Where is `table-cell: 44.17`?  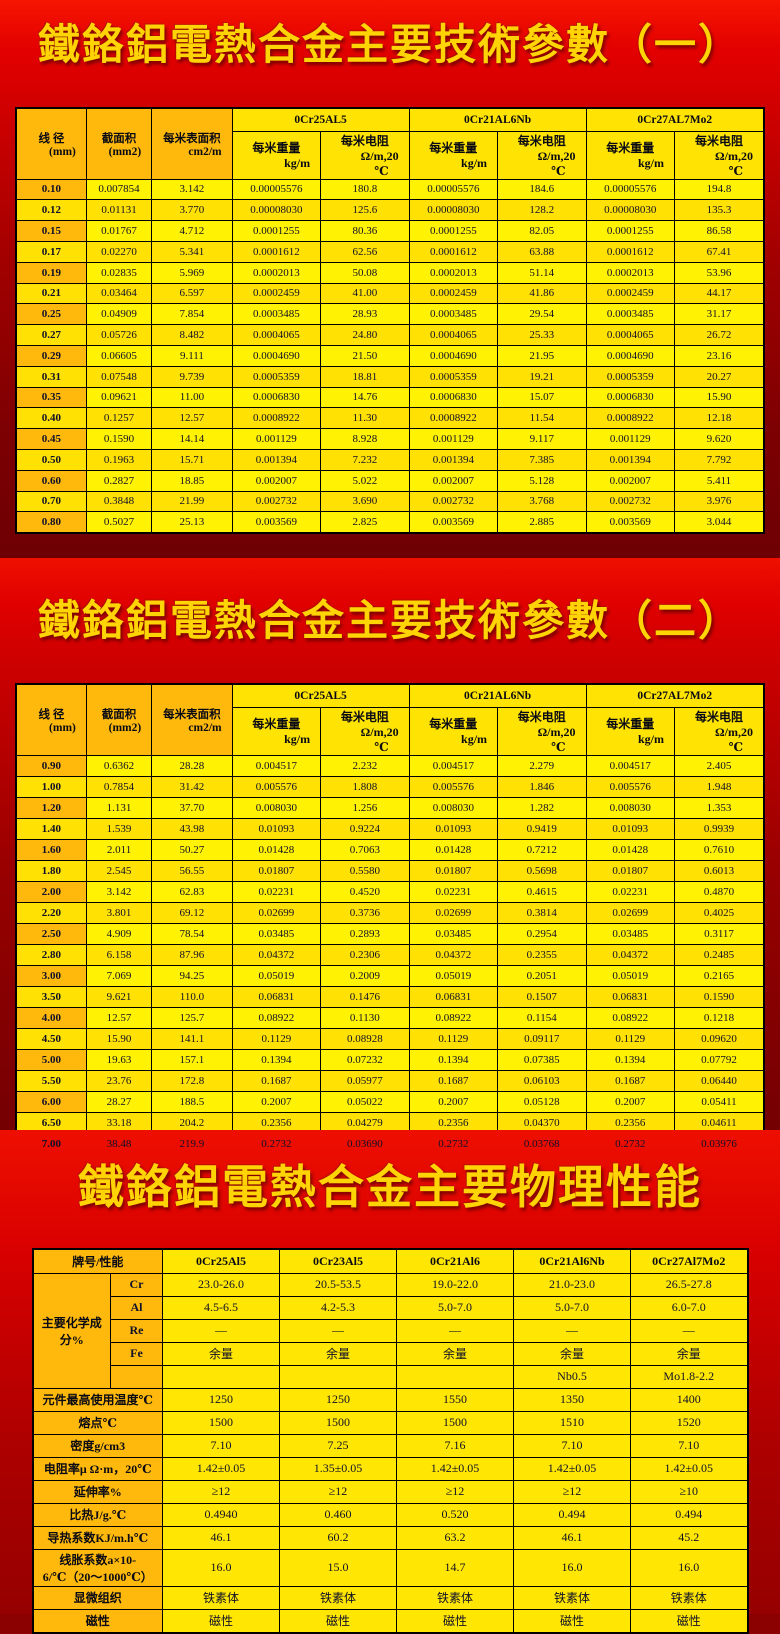
table-cell: 44.17 is located at coordinates (719, 293).